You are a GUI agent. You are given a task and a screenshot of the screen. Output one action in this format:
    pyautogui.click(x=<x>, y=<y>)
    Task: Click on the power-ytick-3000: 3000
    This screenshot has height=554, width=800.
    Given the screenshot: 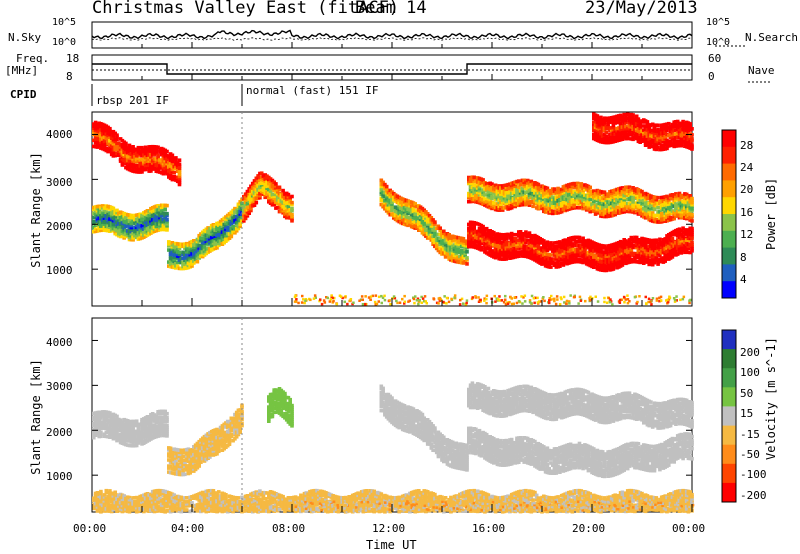 What is the action you would take?
    pyautogui.click(x=59, y=182)
    